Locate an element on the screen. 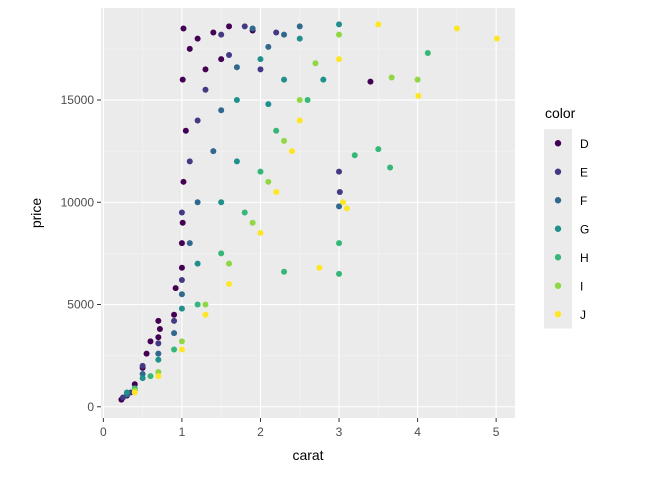 Image resolution: width=645 pixels, height=482 pixels. y-tick-label: 0 is located at coordinates (90, 407).